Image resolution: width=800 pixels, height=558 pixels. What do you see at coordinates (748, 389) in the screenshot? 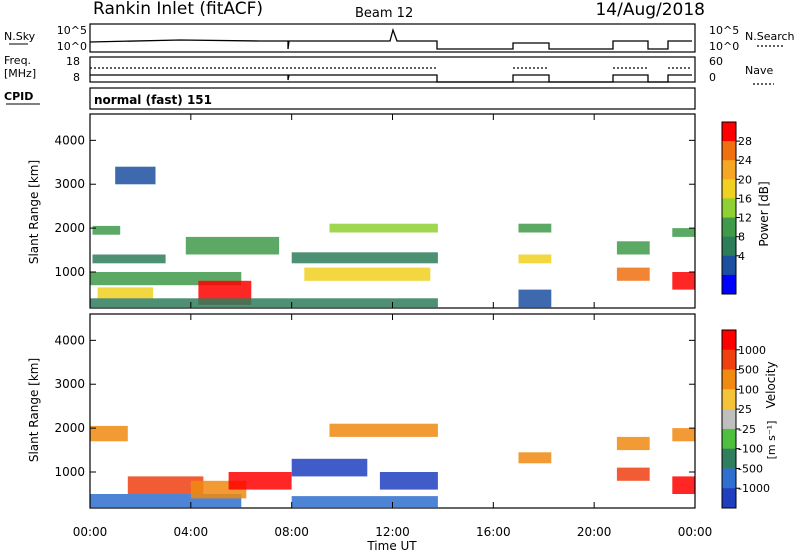
I see `colorbar-tick-label: 100` at bounding box center [748, 389].